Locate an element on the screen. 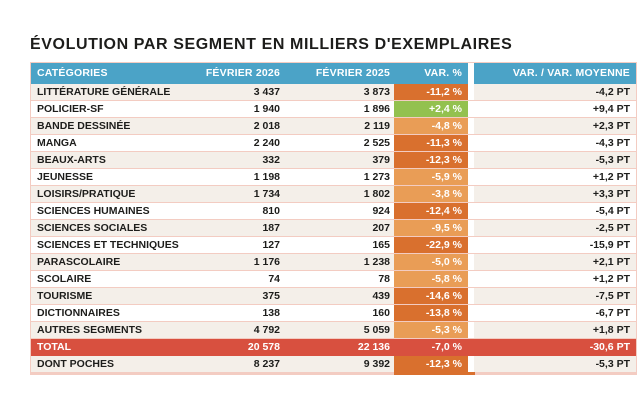 The height and width of the screenshot is (414, 644). feb-2026-cell: 2 018 is located at coordinates (232, 126).